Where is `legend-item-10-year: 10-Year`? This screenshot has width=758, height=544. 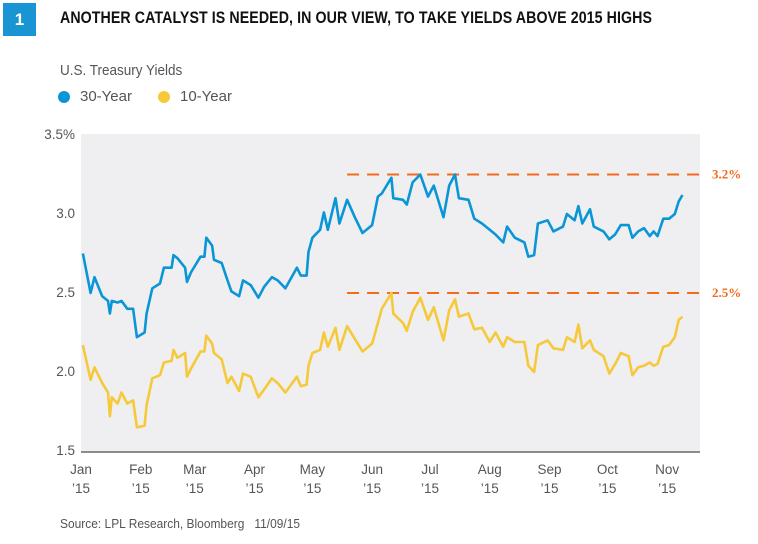
legend-item-10-year: 10-Year is located at coordinates (195, 96).